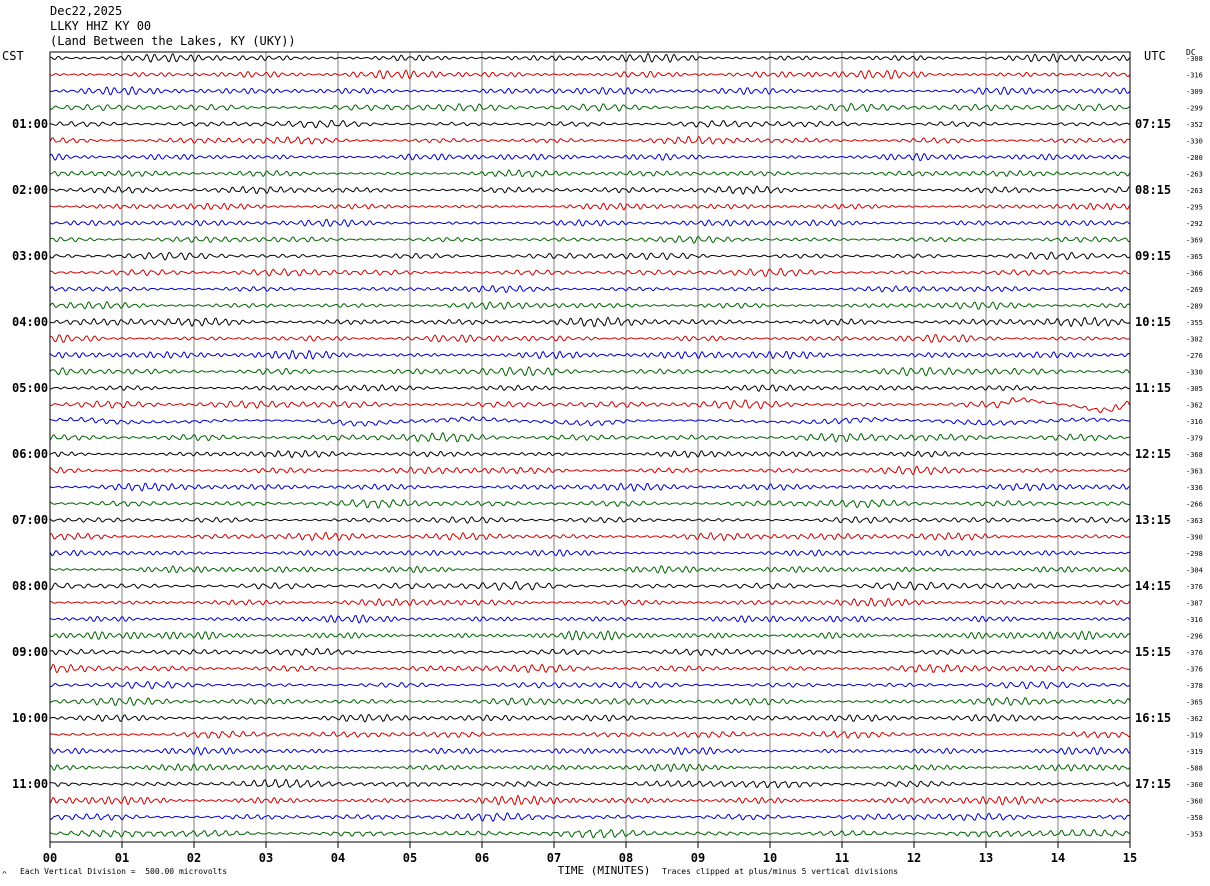 The image size is (1210, 886). What do you see at coordinates (1194, 439) in the screenshot?
I see `dc-offset-24: -379` at bounding box center [1194, 439].